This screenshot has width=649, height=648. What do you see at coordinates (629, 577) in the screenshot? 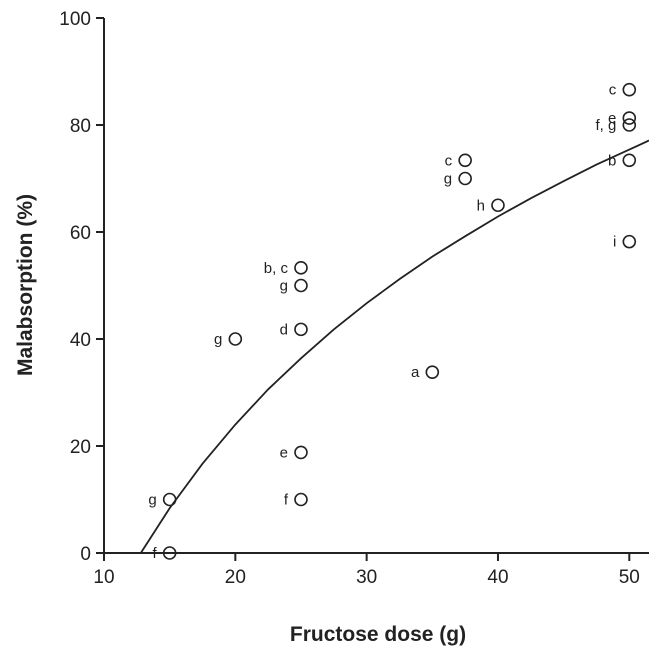
I see `x-tick-label-50: 50` at bounding box center [629, 577].